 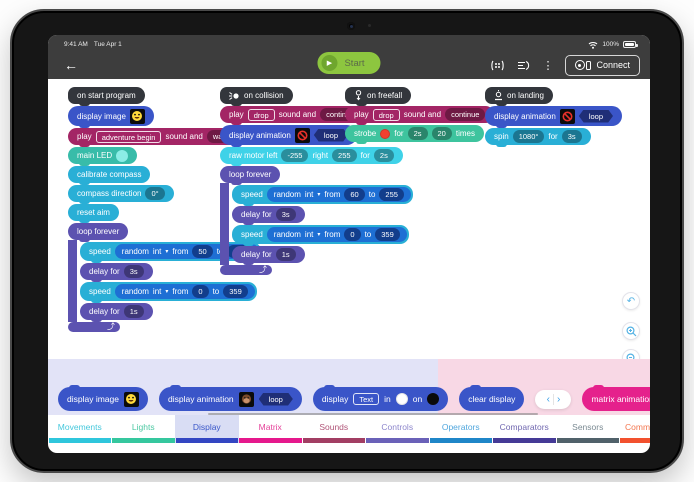 I want to click on count-pill: 20, so click(x=441, y=133).